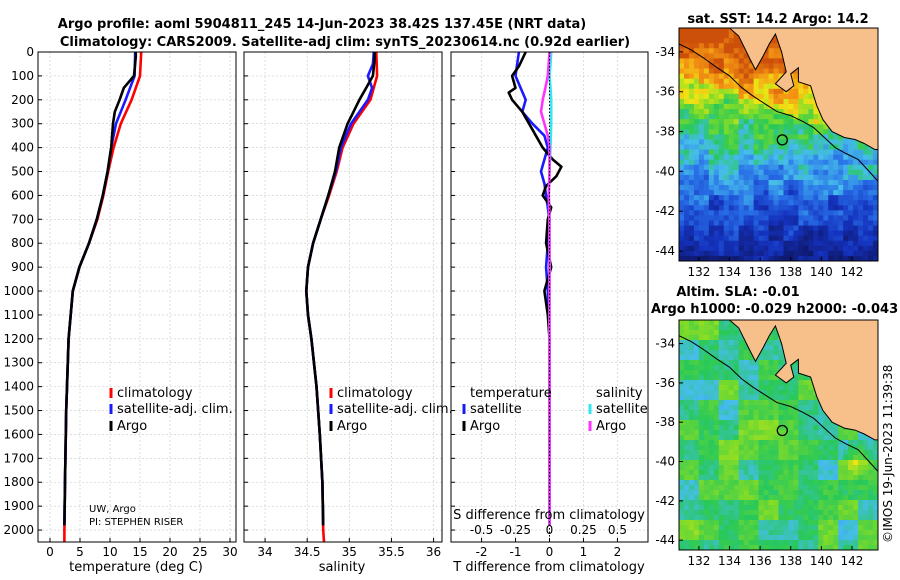 This screenshot has height=580, width=900. What do you see at coordinates (665, 344) in the screenshot?
I see `map-latitude-label: -34` at bounding box center [665, 344].